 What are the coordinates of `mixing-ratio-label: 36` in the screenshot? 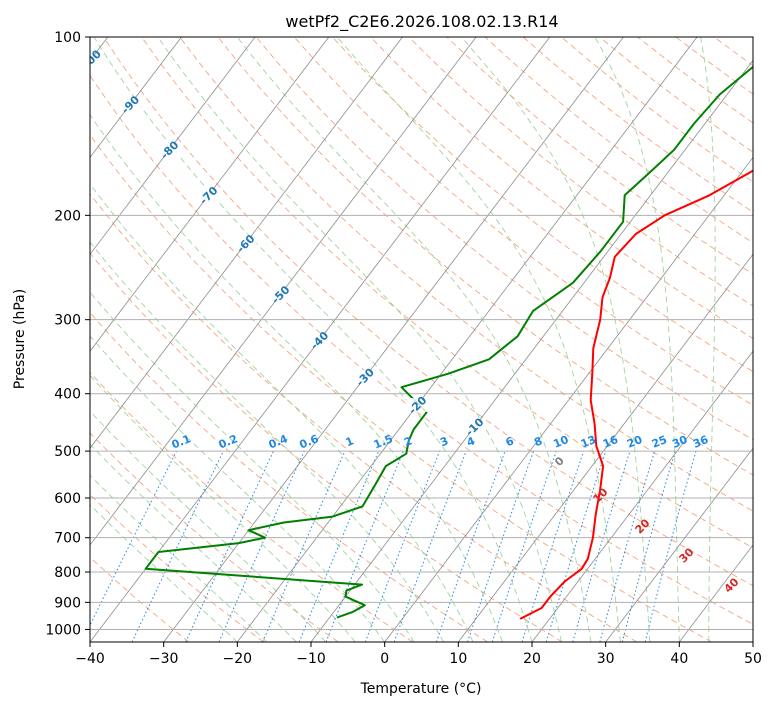 It's located at (700, 442).